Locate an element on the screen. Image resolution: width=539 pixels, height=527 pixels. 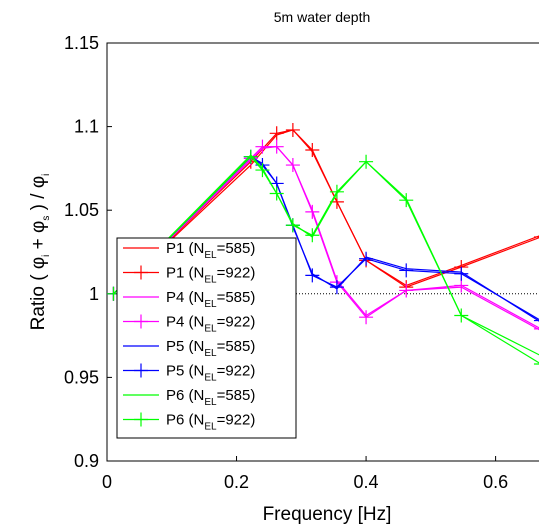
legend-box is located at coordinates (206, 338).